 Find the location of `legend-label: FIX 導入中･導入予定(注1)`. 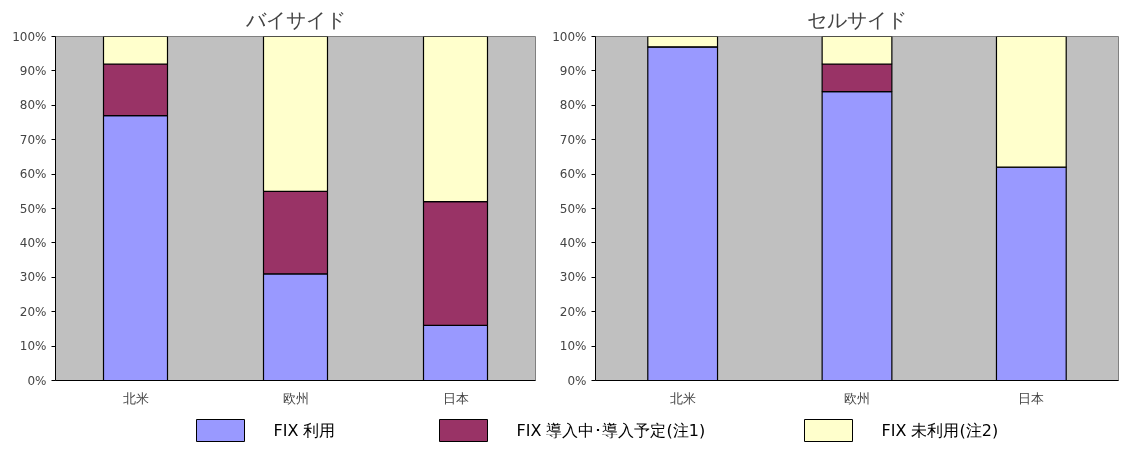

legend-label: FIX 導入中･導入予定(注1) is located at coordinates (611, 430).